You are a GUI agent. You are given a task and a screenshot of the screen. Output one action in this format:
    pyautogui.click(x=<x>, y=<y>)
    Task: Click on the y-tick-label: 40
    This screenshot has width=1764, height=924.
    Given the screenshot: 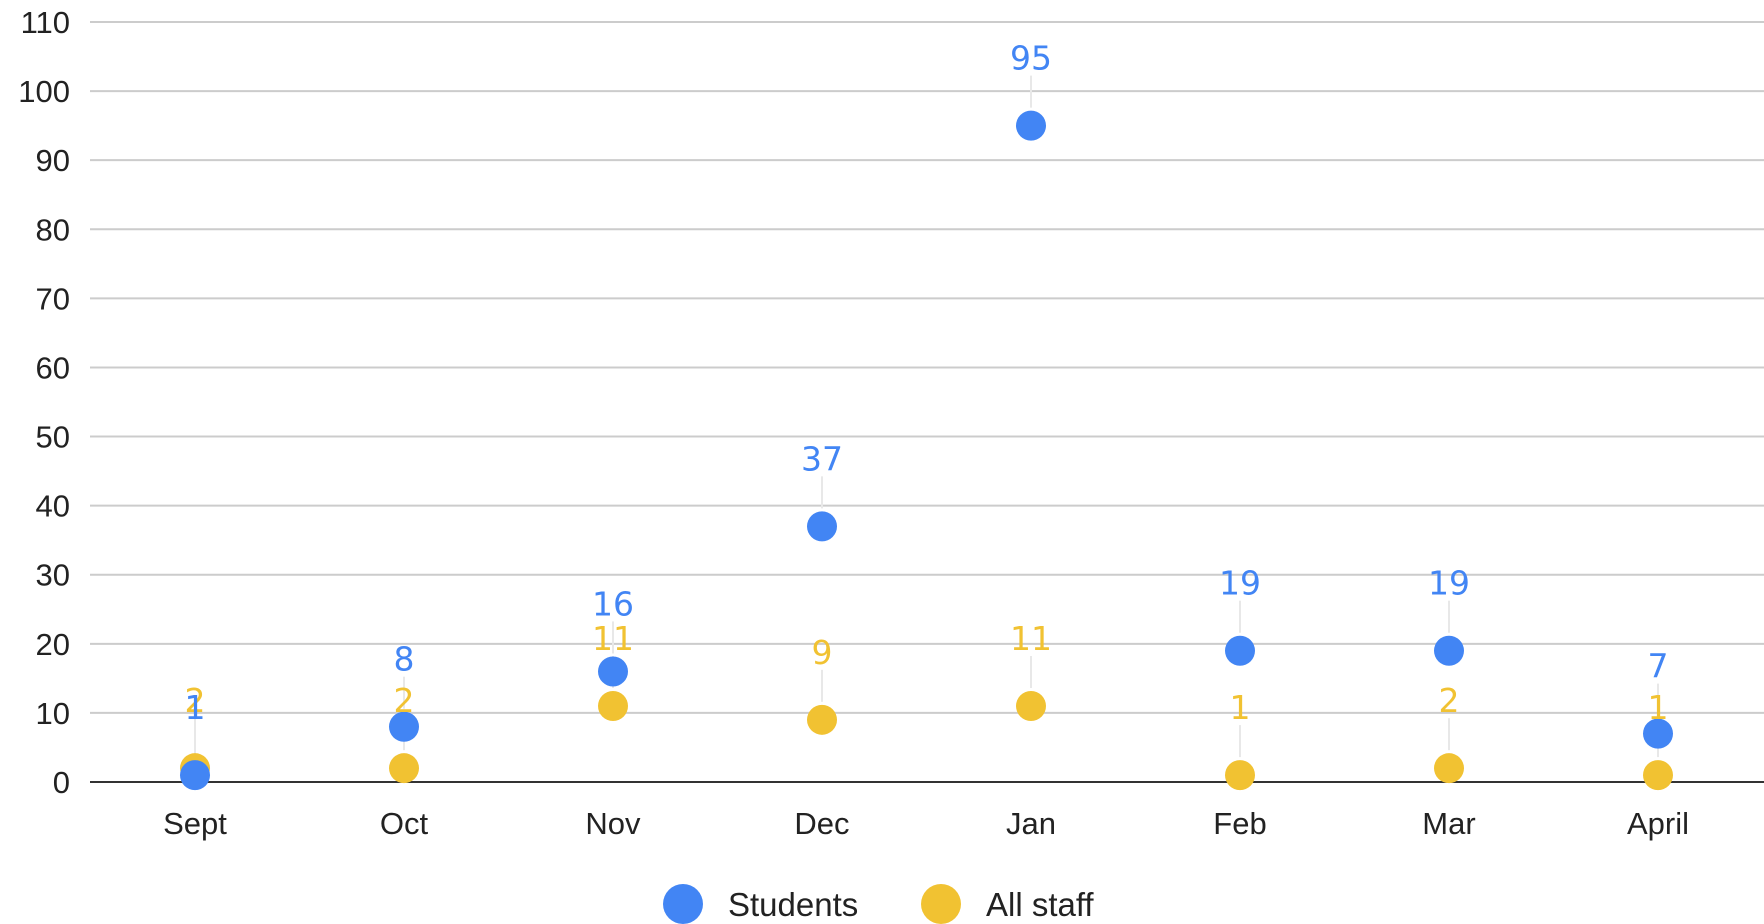 What is the action you would take?
    pyautogui.click(x=53, y=506)
    